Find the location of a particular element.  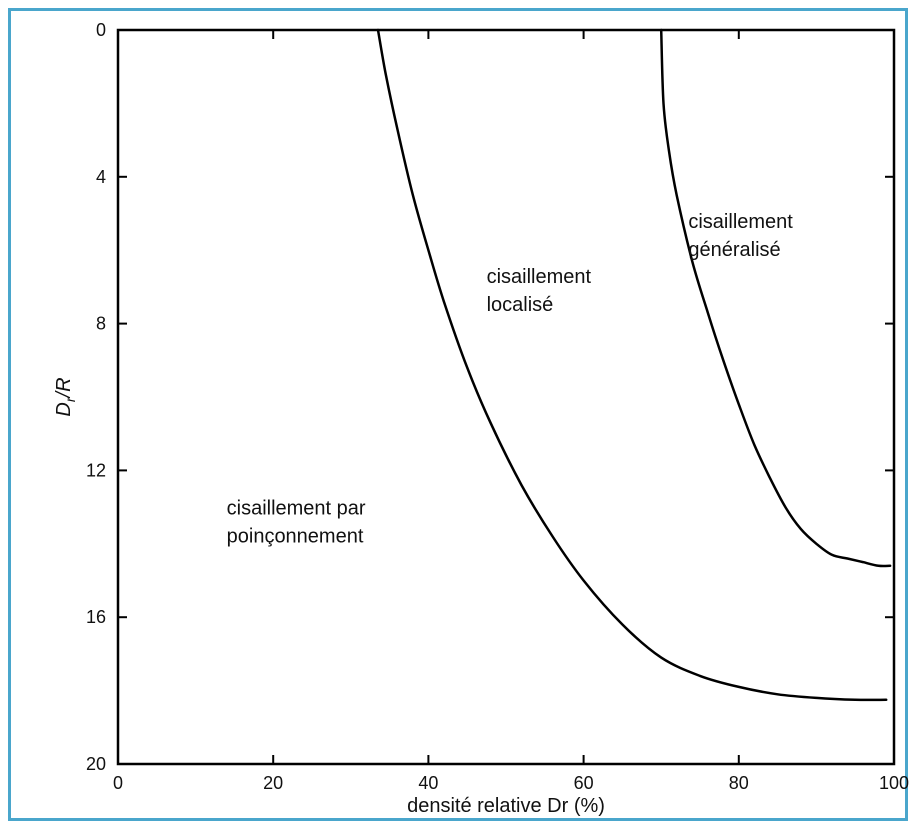

region-label: cisaillement par poinçonnement is located at coordinates (296, 522).